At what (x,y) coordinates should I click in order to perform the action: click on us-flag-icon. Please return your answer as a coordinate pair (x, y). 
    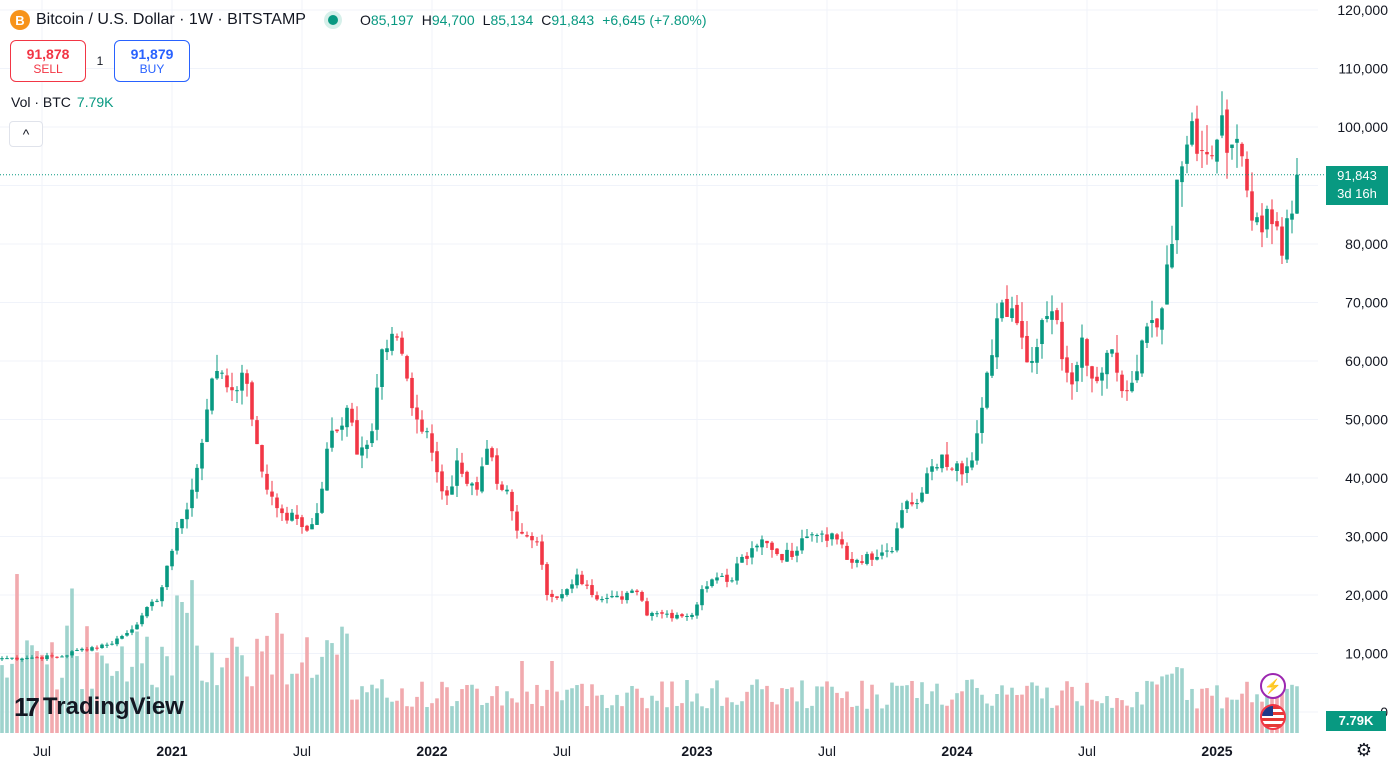
    Looking at the image, I should click on (1273, 717).